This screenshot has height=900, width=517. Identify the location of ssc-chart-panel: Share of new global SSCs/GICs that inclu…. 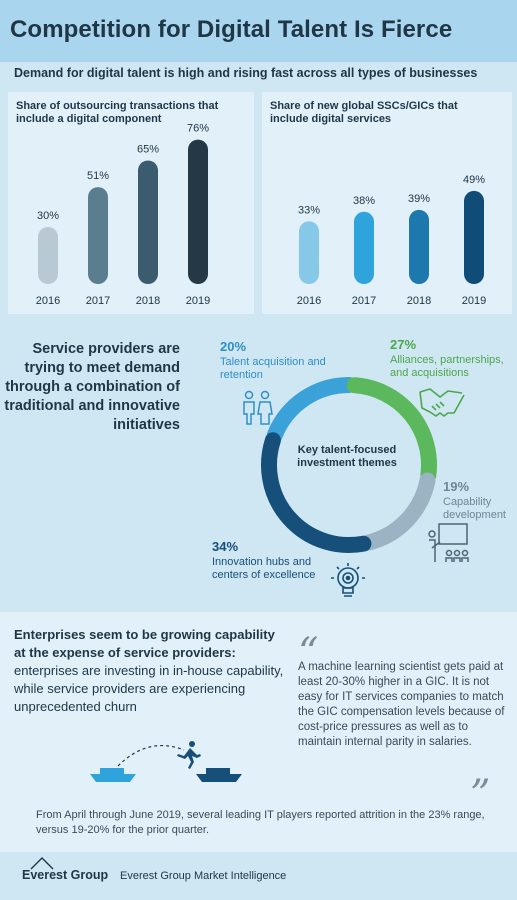
(387, 203).